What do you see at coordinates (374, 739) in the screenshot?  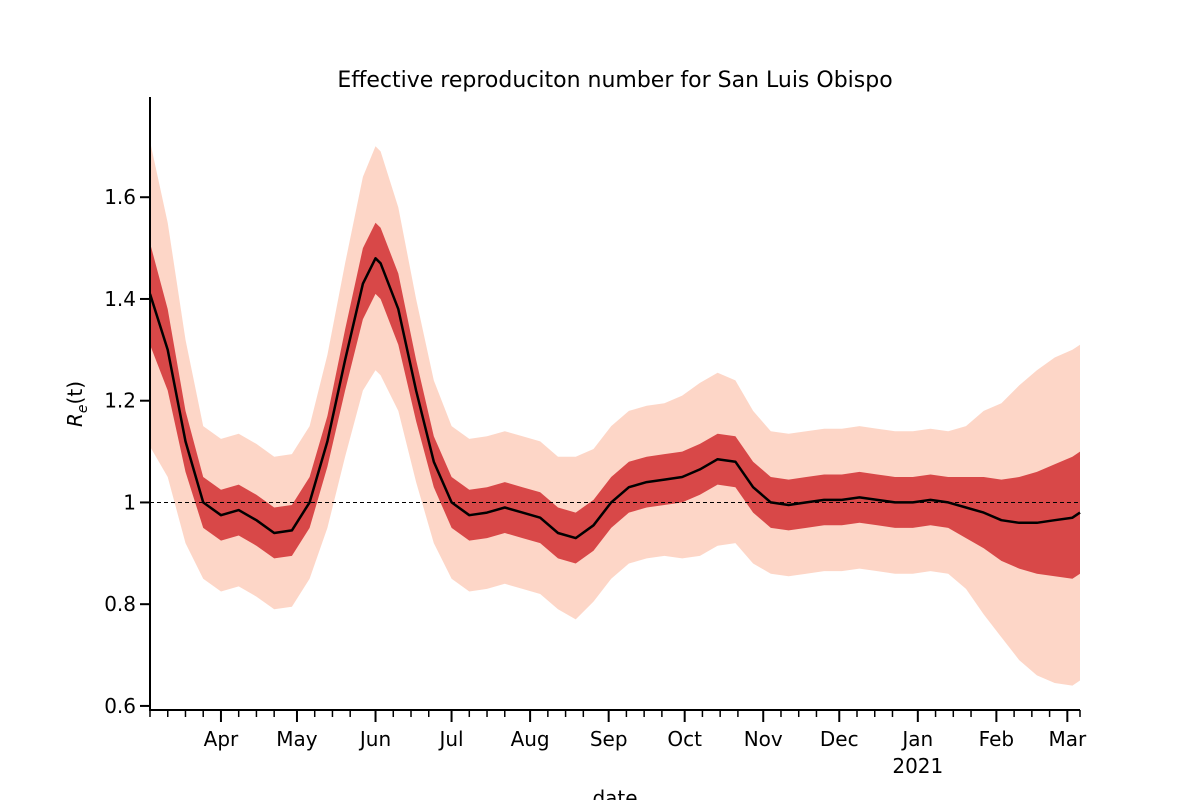 I see `x-tick-label: Jun` at bounding box center [374, 739].